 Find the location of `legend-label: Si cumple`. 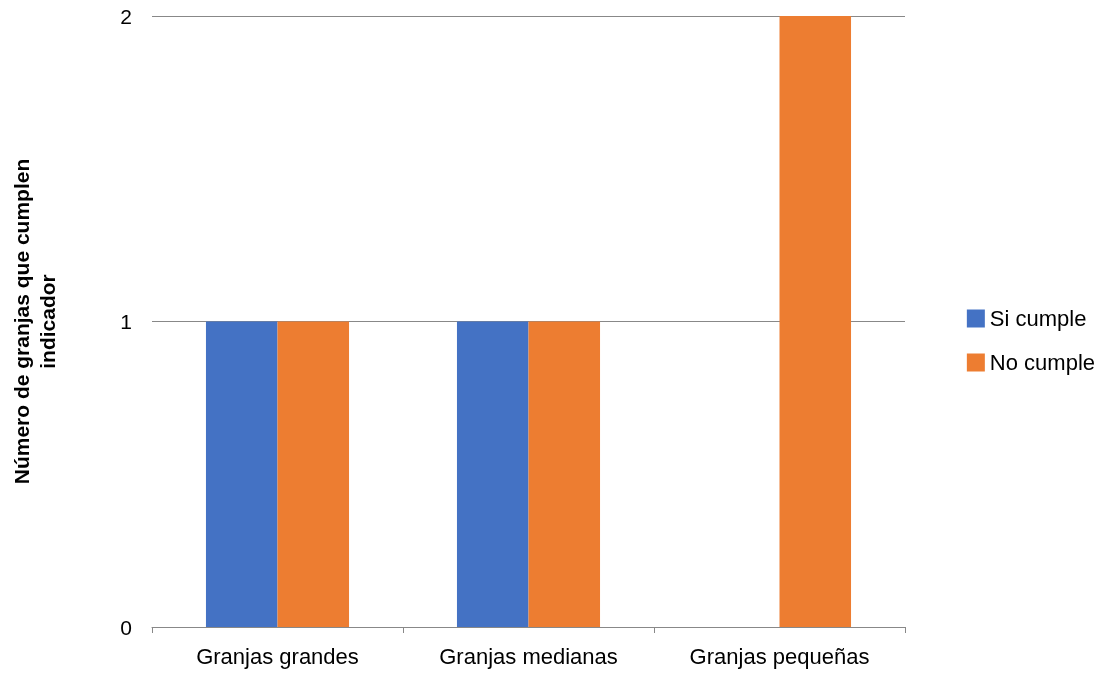

legend-label: Si cumple is located at coordinates (1038, 318).